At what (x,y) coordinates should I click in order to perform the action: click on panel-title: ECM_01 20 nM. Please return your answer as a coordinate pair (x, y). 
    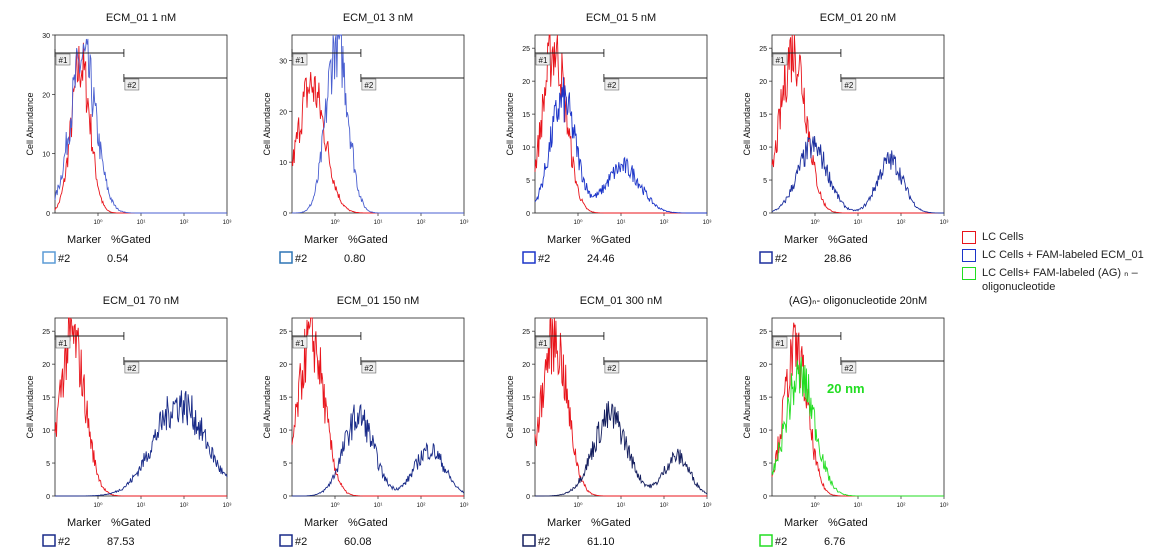
    Looking at the image, I should click on (858, 18).